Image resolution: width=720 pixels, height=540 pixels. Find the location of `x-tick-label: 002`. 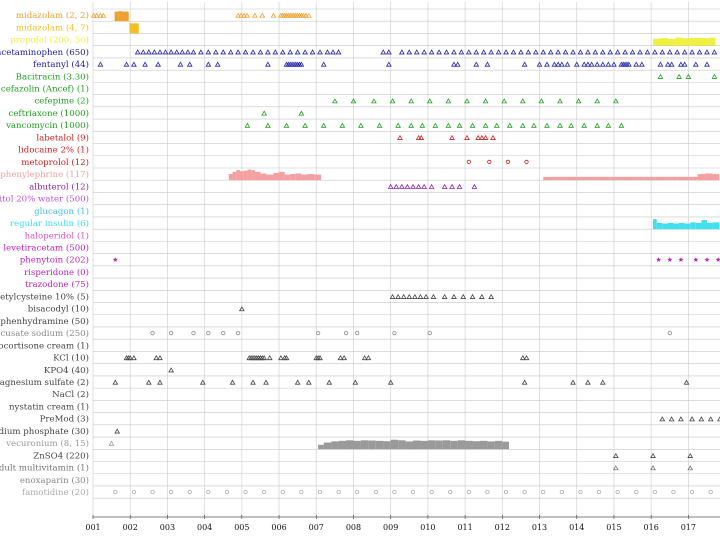

x-tick-label: 002 is located at coordinates (130, 527).